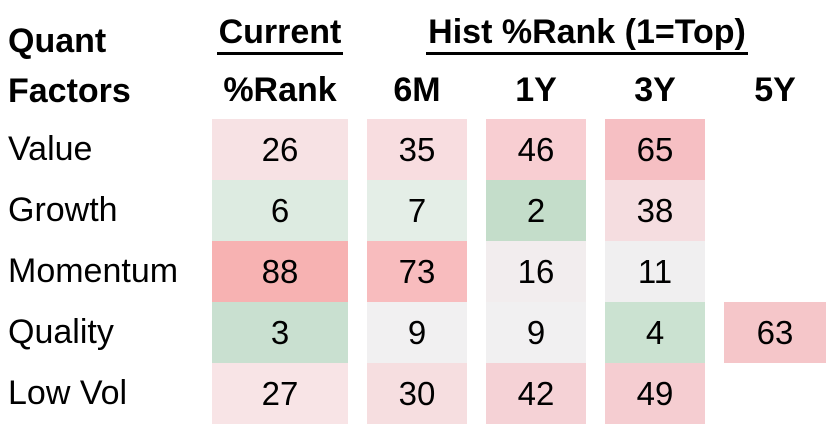  What do you see at coordinates (280, 90) in the screenshot?
I see `column-header-pctrank: %Rank` at bounding box center [280, 90].